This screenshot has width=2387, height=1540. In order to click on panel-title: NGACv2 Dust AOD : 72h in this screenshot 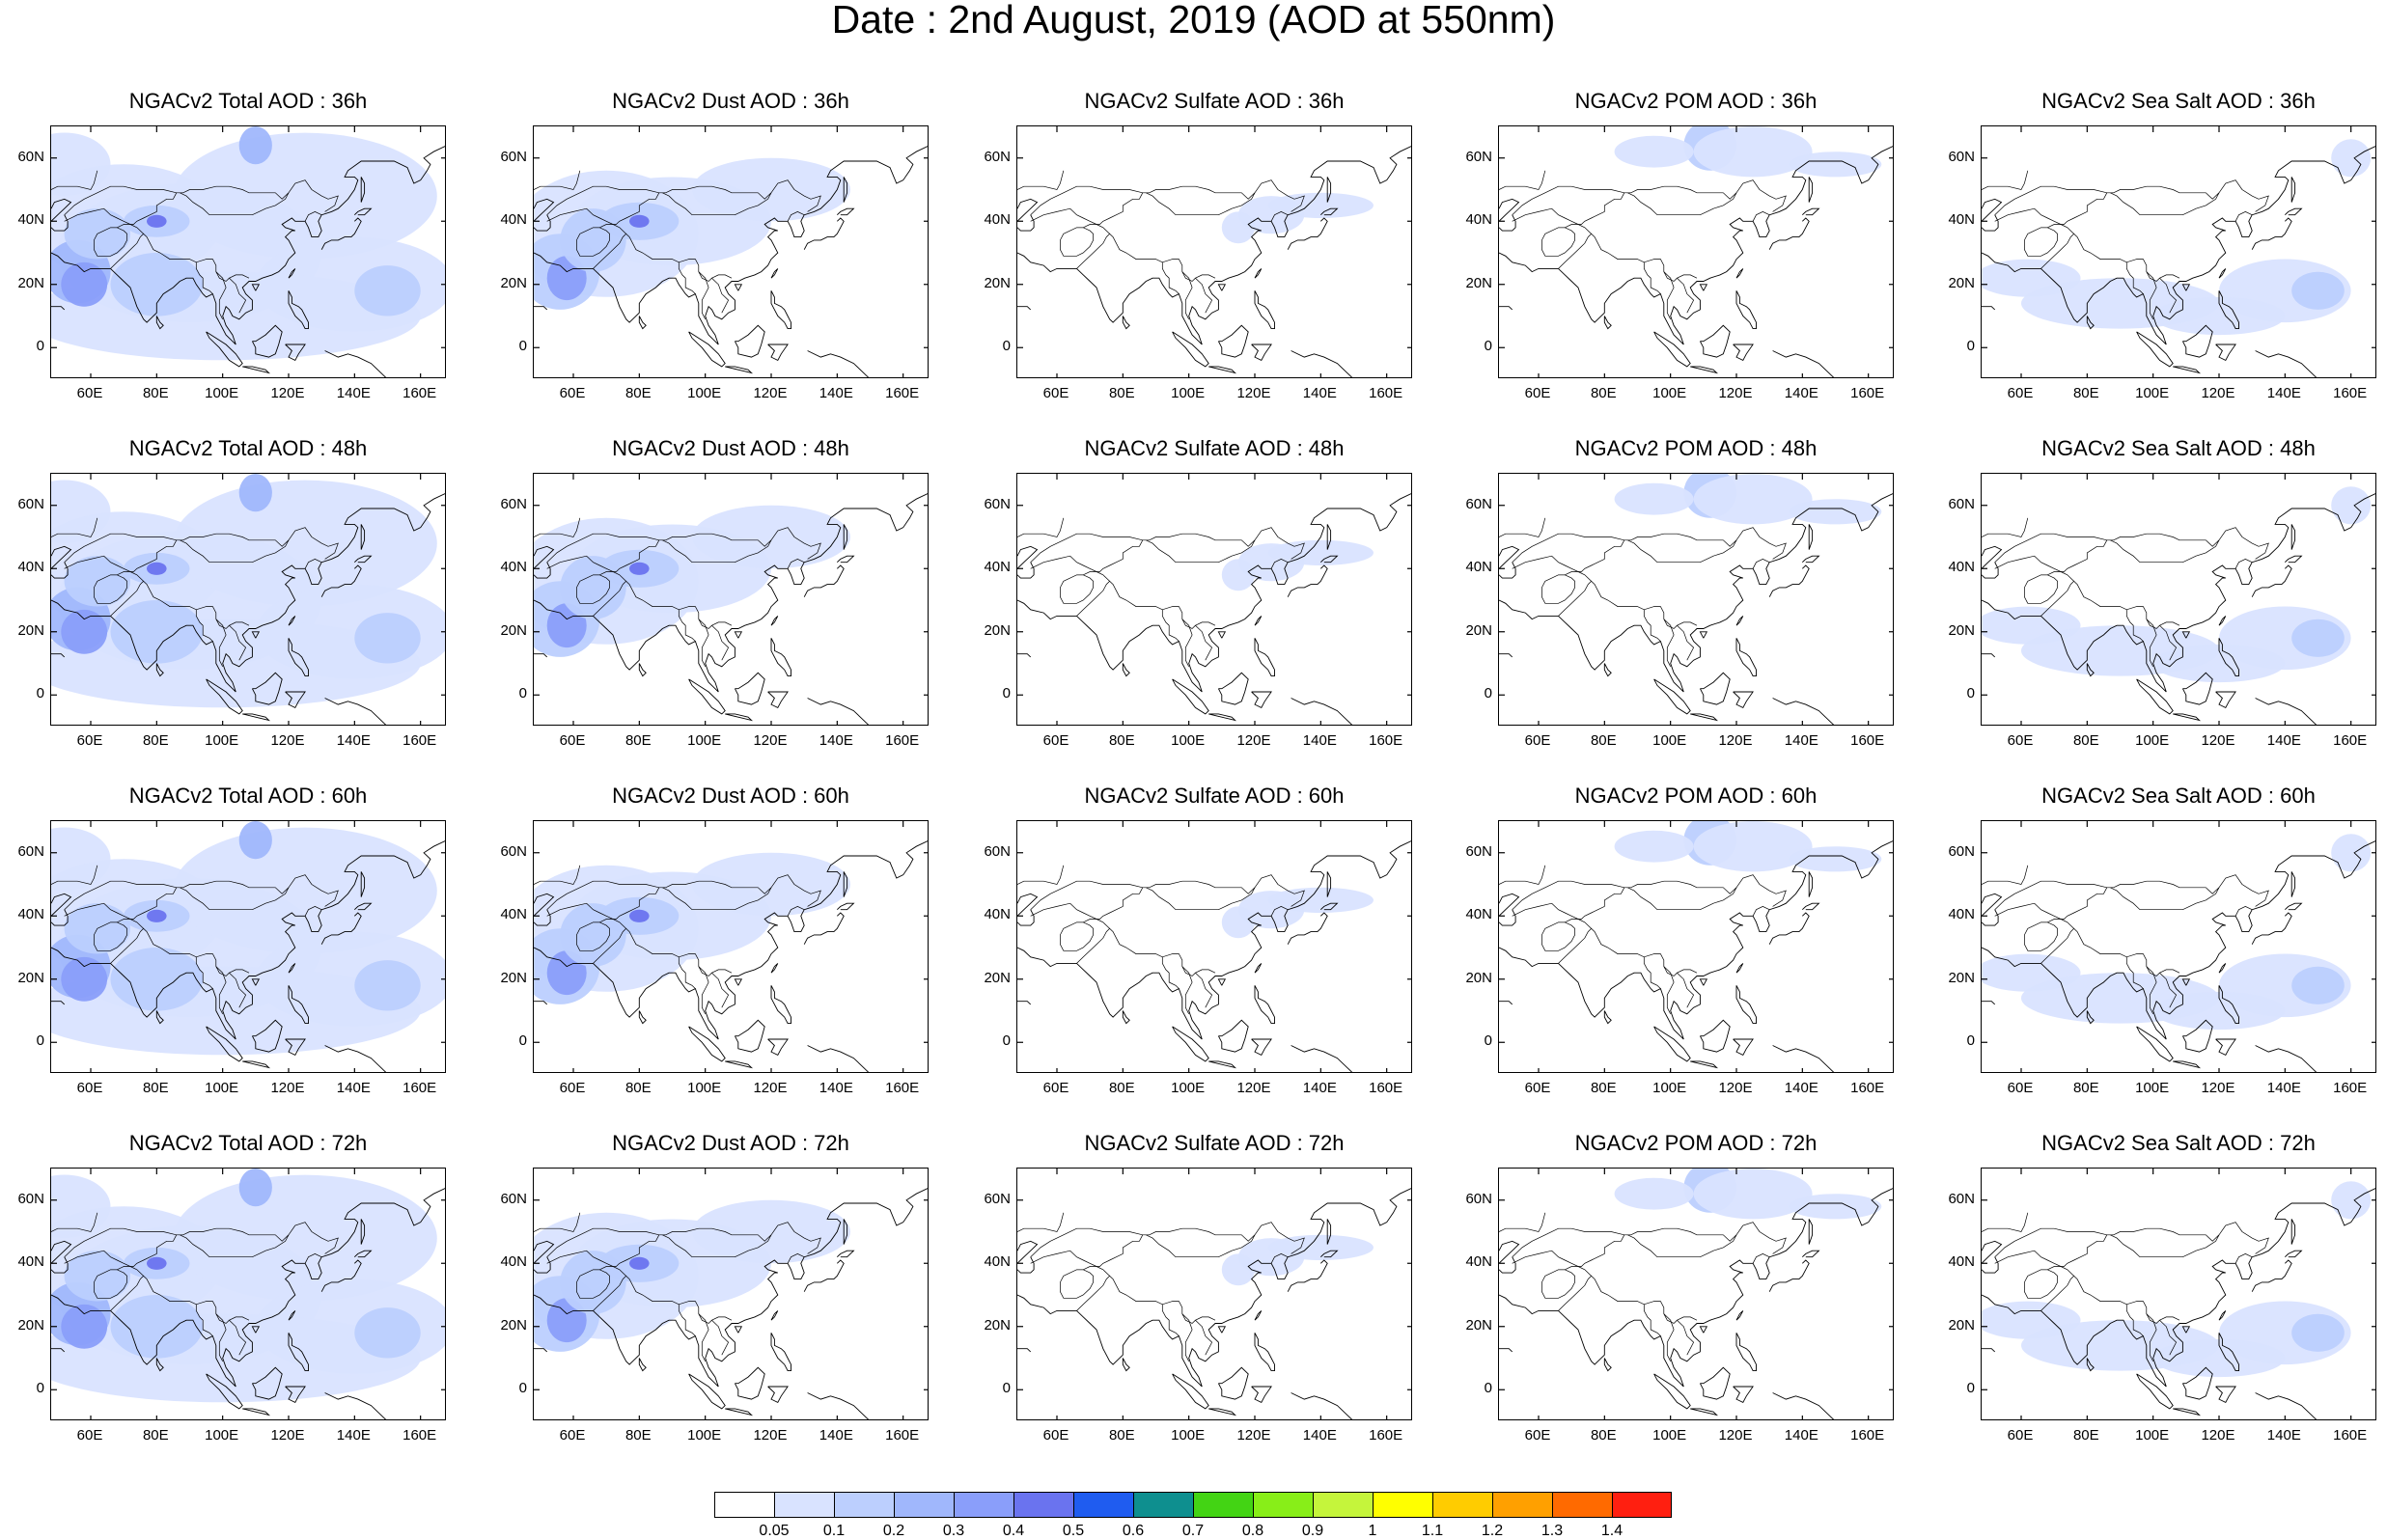, I will do `click(730, 1143)`.